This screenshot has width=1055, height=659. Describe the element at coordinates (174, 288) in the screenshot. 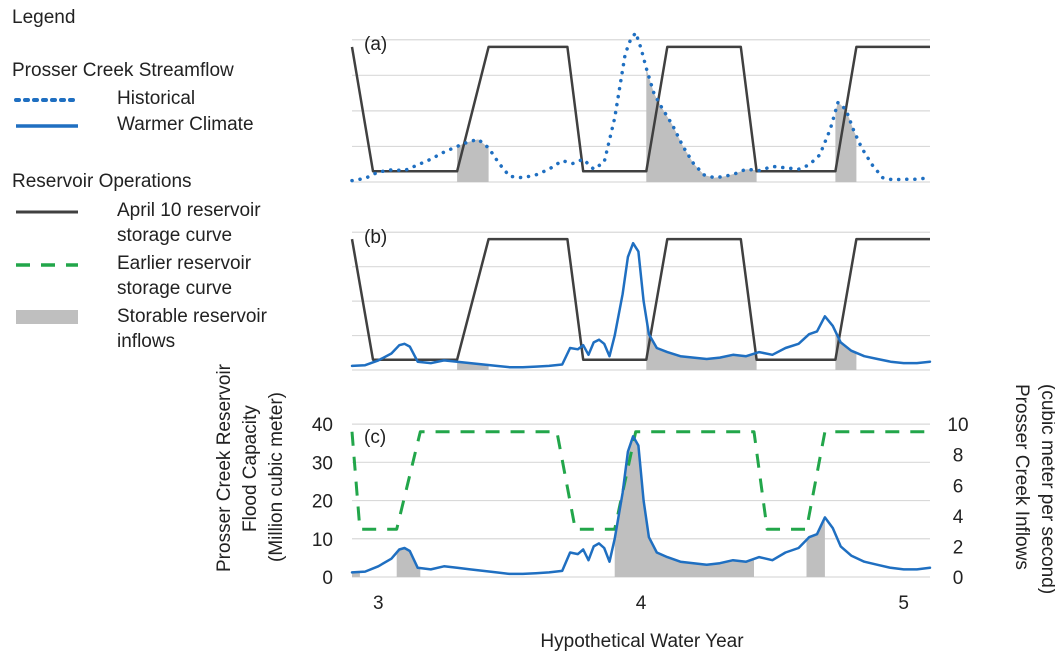

I see `legend-earlier-label-2: storage curve` at that location.